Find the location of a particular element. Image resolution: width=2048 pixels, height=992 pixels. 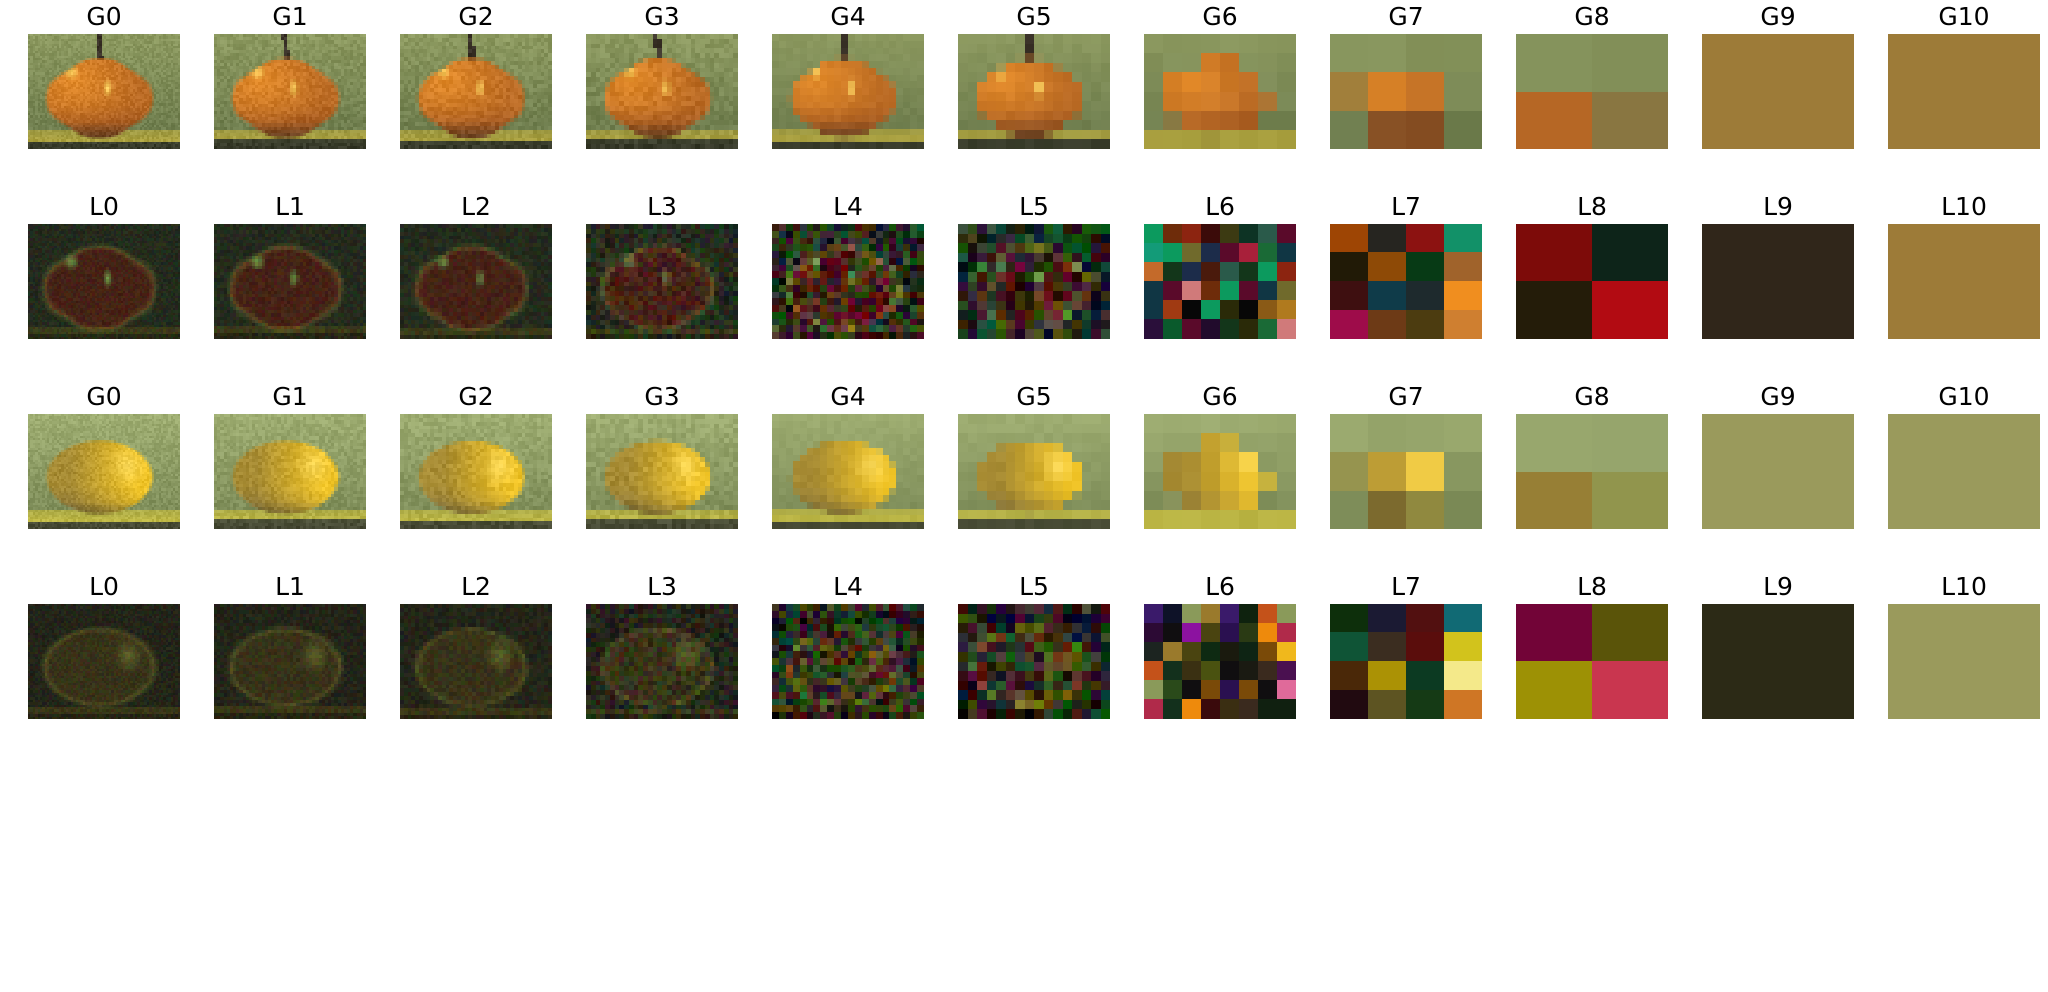

pyramid-cell-orange-laplacian-l0: L0 is located at coordinates (104, 651).